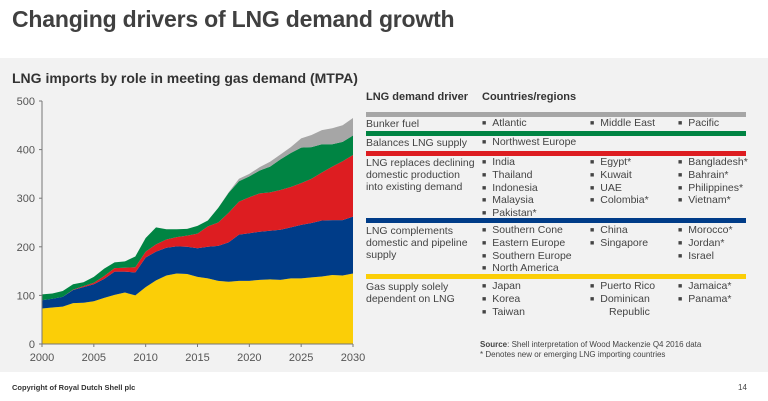  Describe the element at coordinates (704, 287) in the screenshot. I see `country-item: Jamaica*` at that location.